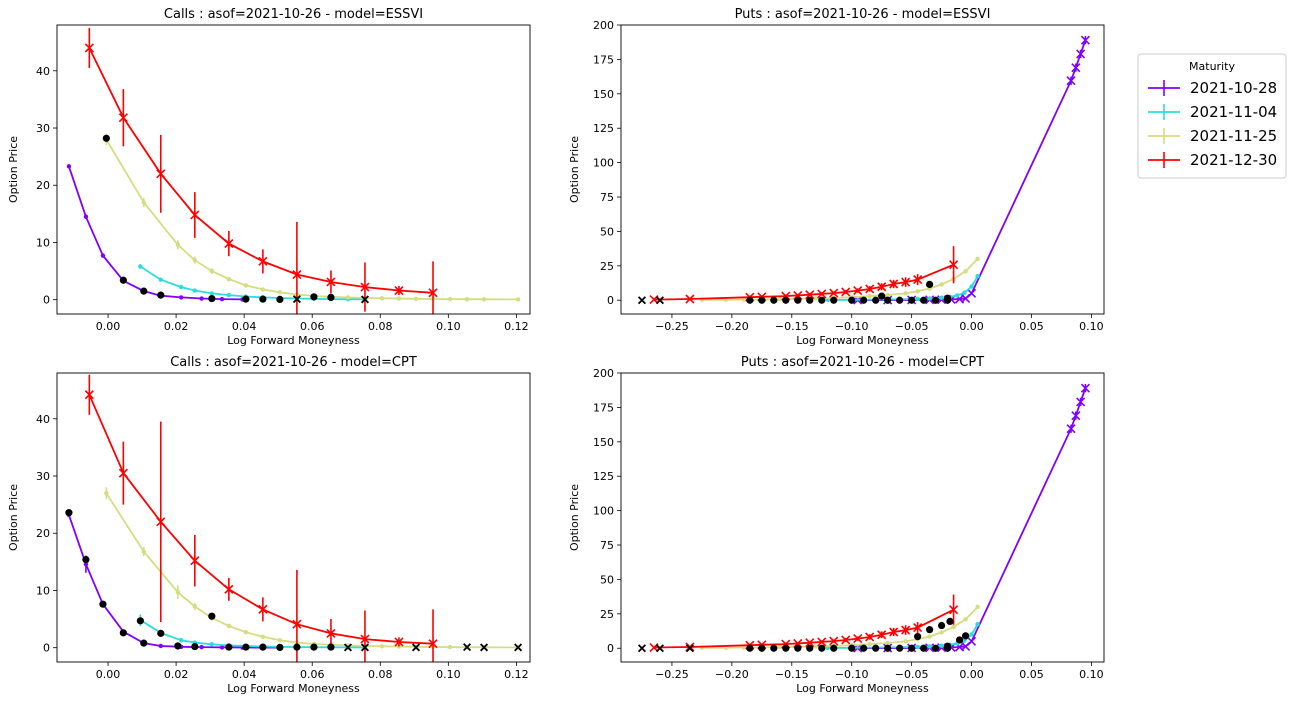 This screenshot has height=704, width=1300. I want to click on x-tick-label: −0.15, so click(792, 674).